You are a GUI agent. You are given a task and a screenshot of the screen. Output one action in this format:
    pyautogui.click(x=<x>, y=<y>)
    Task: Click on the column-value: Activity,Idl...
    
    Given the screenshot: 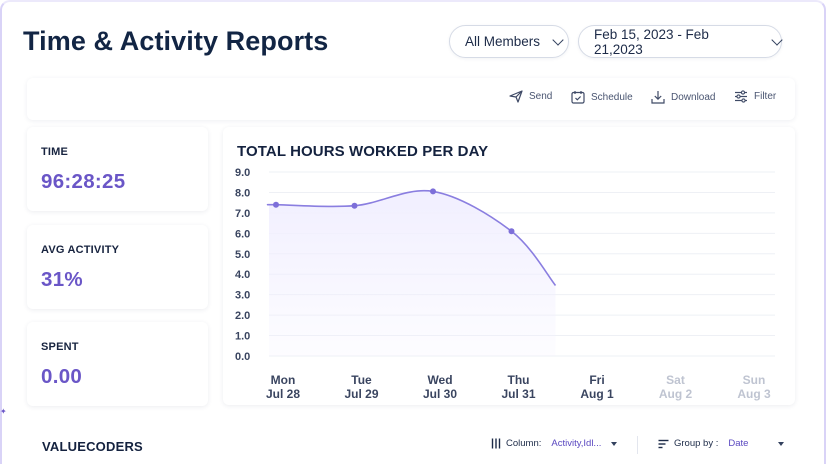 What is the action you would take?
    pyautogui.click(x=576, y=443)
    